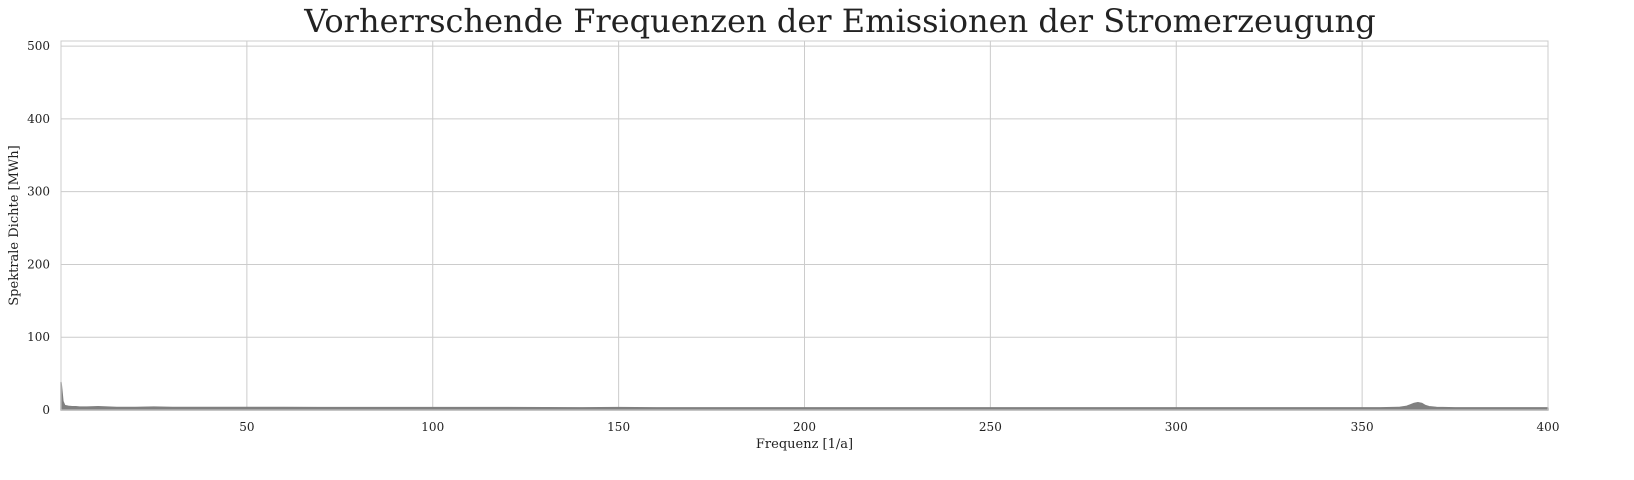 The height and width of the screenshot is (480, 1634). I want to click on x-tick-label: 150, so click(618, 427).